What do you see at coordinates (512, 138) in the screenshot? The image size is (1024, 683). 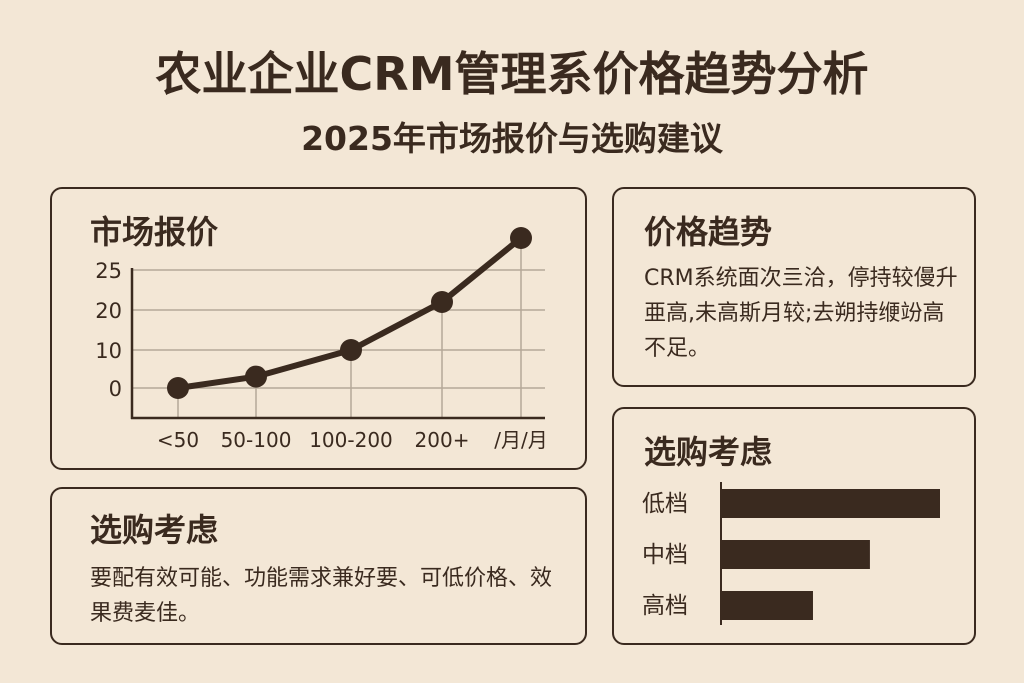 I see `subtitle: 2025年市场报价与选购建议` at bounding box center [512, 138].